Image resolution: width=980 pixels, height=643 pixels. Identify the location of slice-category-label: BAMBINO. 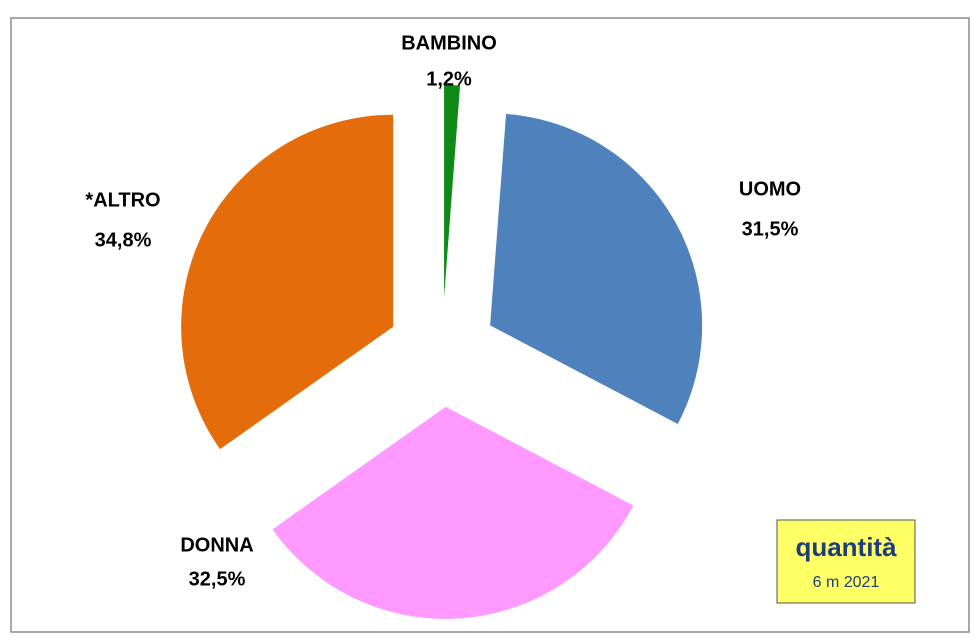
(449, 43).